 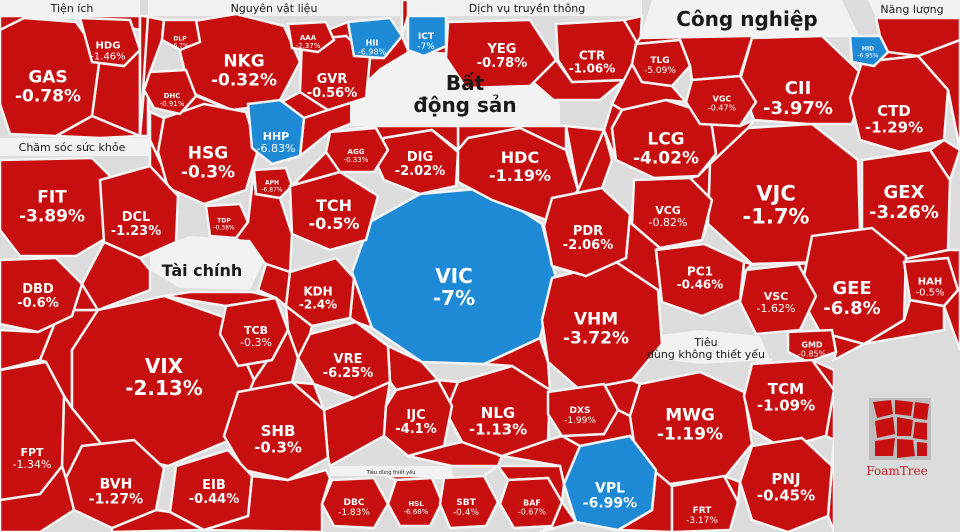 What do you see at coordinates (332, 93) in the screenshot?
I see `stock-change: -0.56%` at bounding box center [332, 93].